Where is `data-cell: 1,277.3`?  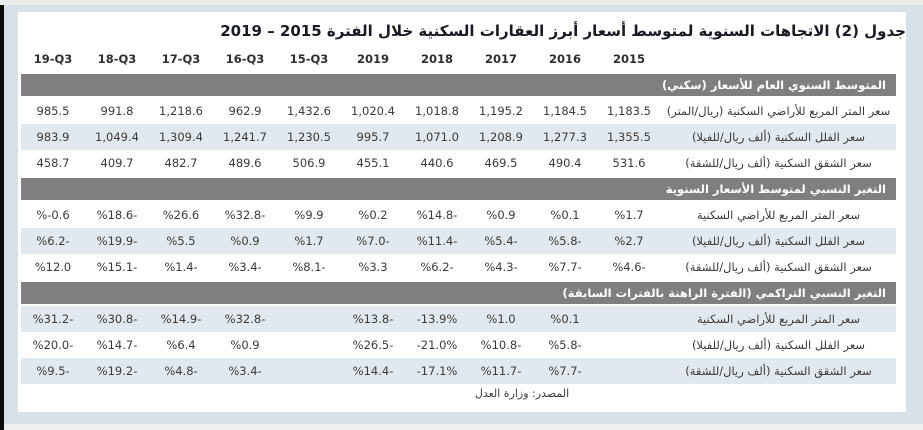 data-cell: 1,277.3 is located at coordinates (565, 137).